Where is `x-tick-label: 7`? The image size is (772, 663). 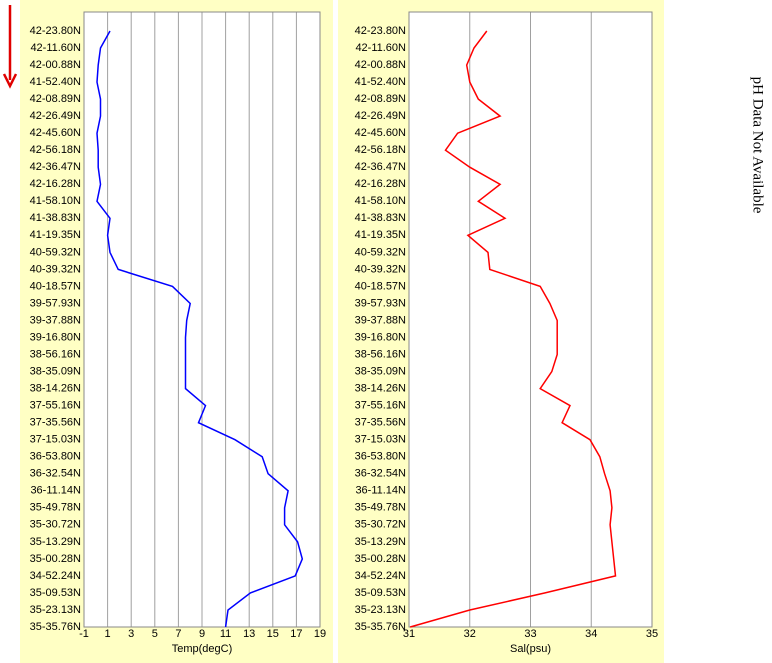
x-tick-label: 7 is located at coordinates (178, 634).